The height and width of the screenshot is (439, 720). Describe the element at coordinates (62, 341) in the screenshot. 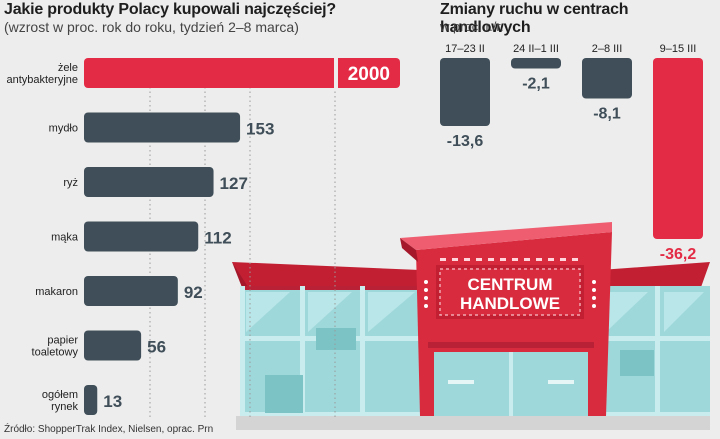

I see `category-label: papier` at that location.